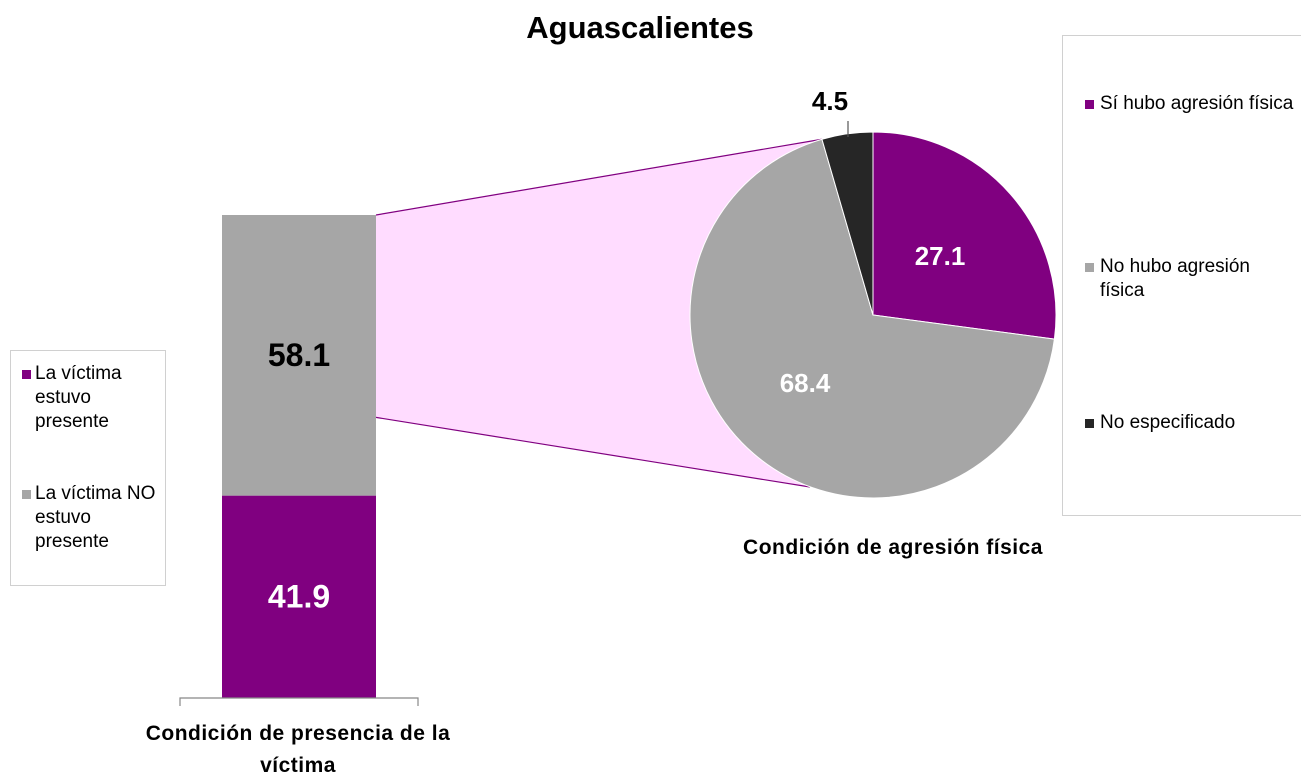 The width and height of the screenshot is (1301, 779). I want to click on data-label: 58.1, so click(299, 355).